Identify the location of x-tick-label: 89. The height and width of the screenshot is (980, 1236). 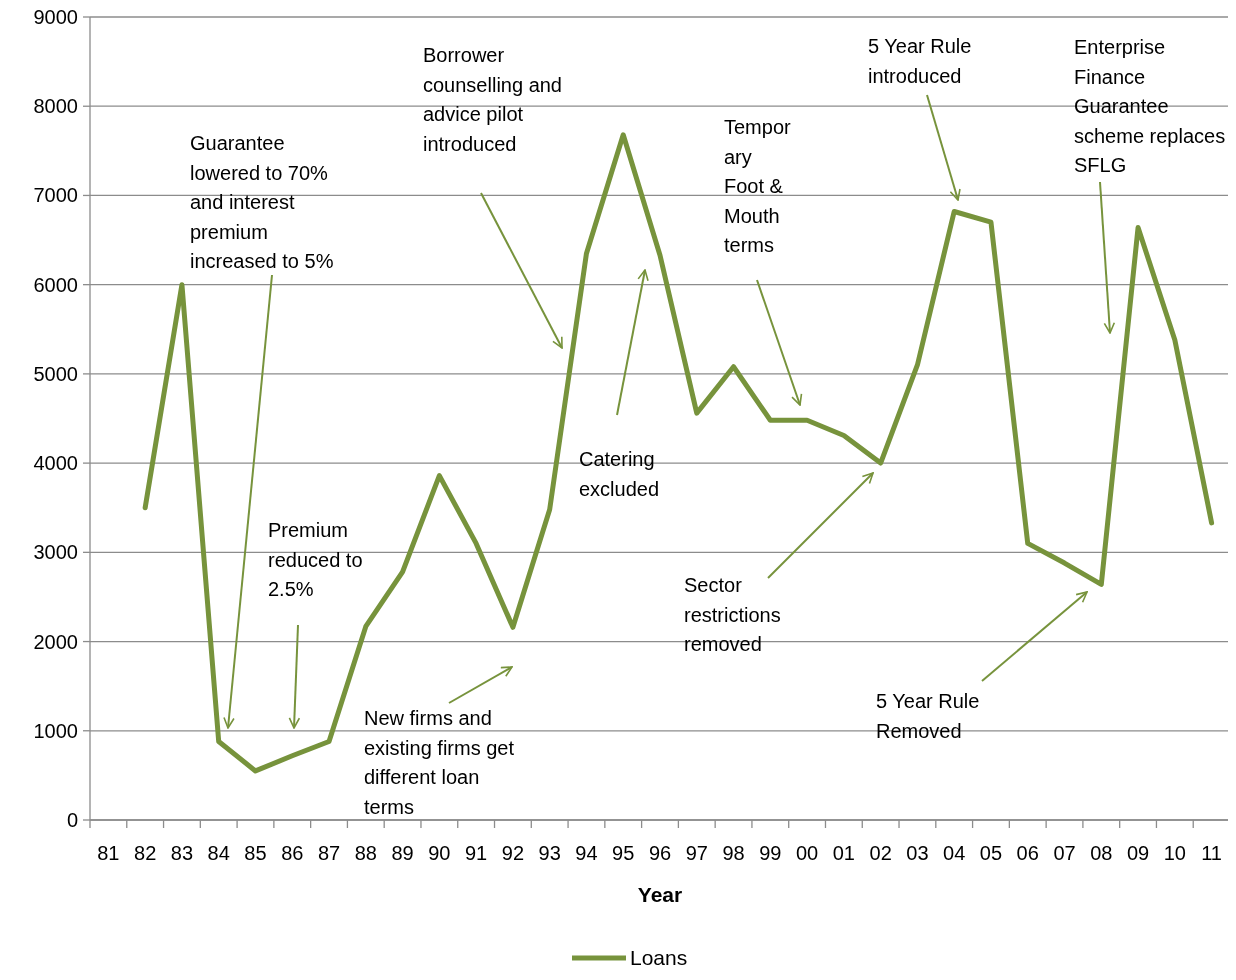
(402, 853).